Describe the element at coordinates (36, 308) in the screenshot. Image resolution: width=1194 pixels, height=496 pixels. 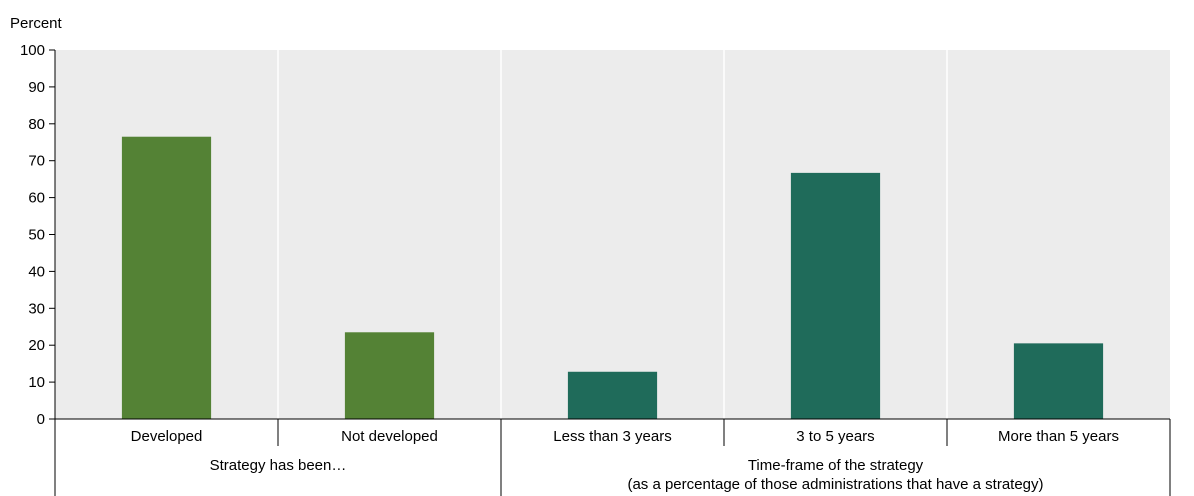
I see `y-tick-label: 30` at that location.